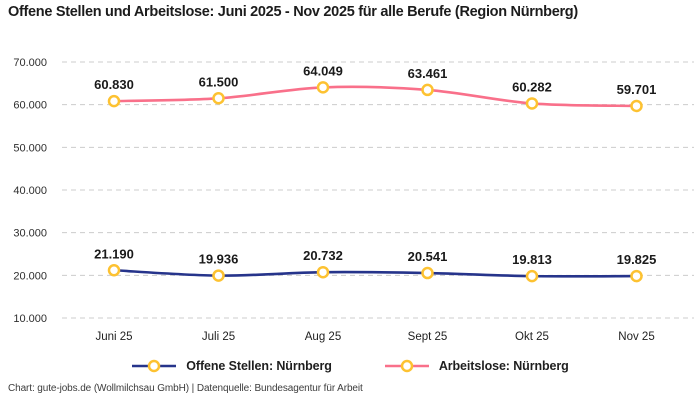 The image size is (700, 400). I want to click on y-axis-tick-label: 30.000, so click(30, 234).